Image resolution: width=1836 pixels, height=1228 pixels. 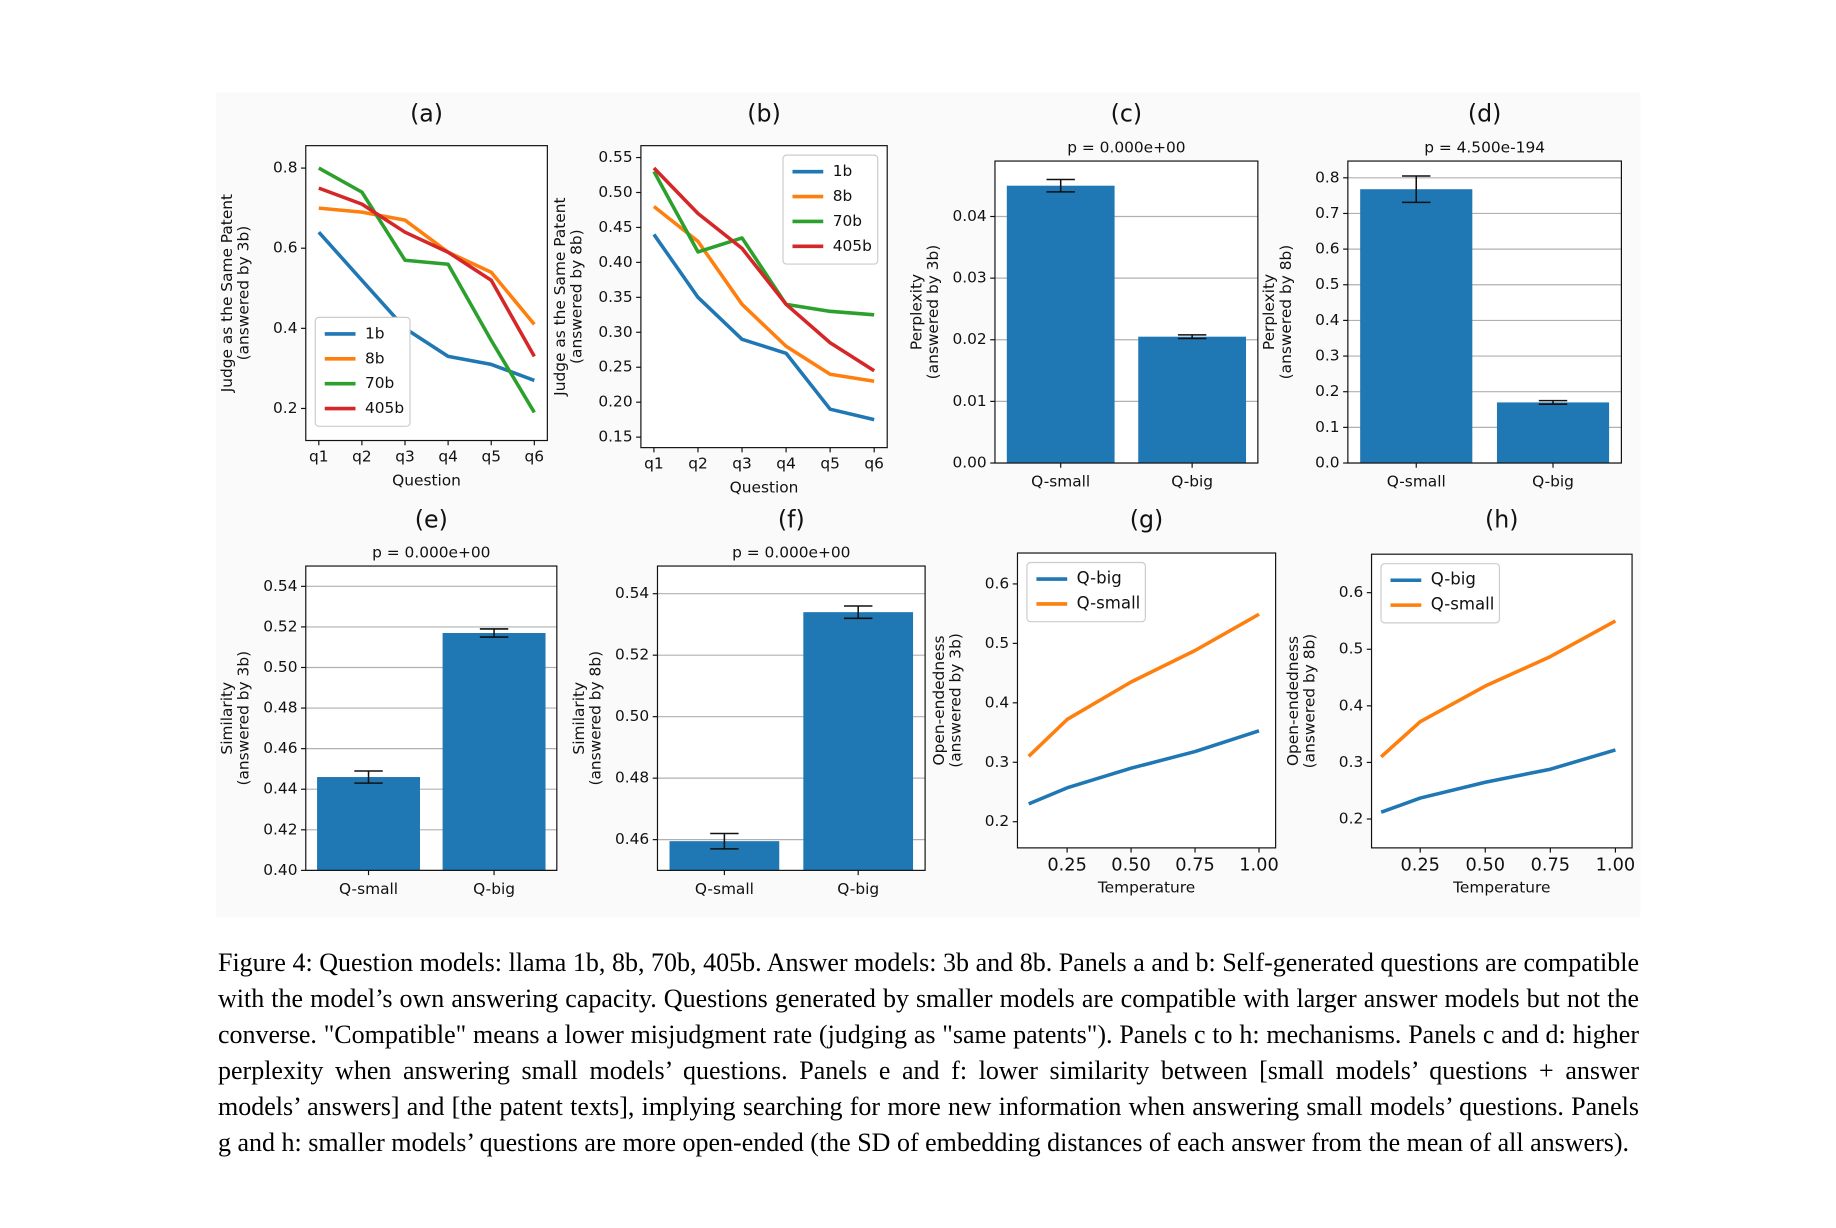 I want to click on y-tick-label: 0.54, so click(x=632, y=593).